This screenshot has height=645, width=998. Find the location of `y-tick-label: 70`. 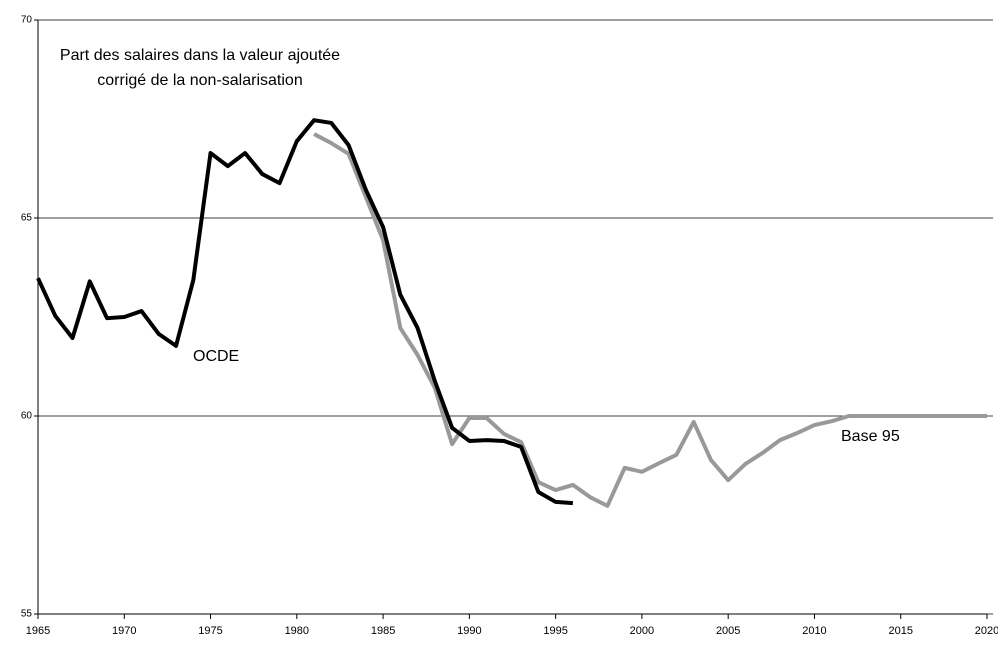

y-tick-label: 70 is located at coordinates (27, 20).